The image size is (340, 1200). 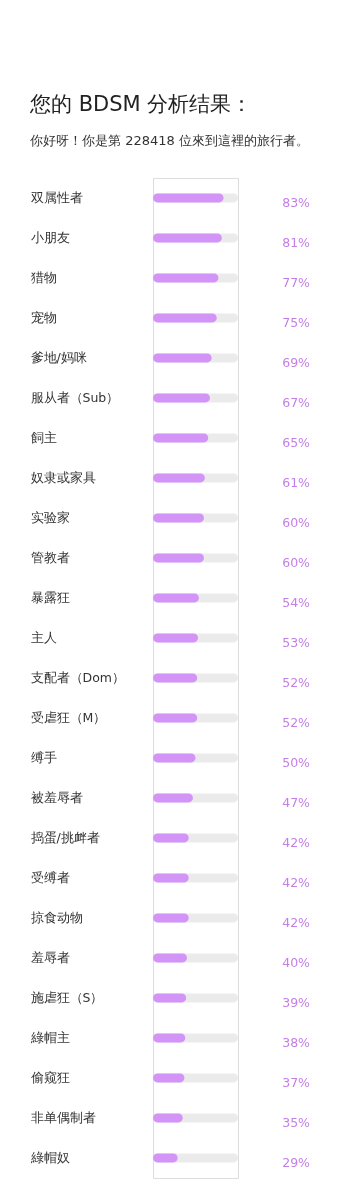 What do you see at coordinates (169, 140) in the screenshot?
I see `chart-subtitle: 你好呀！你是第 228418 位來到這裡的旅行者。` at bounding box center [169, 140].